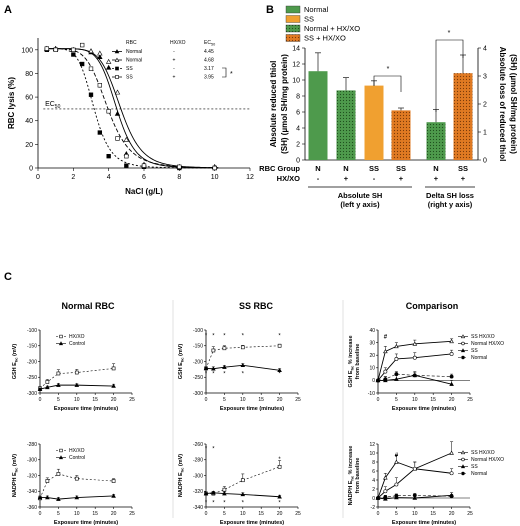 The width and height of the screenshot is (520, 526). What do you see at coordinates (198, 508) in the screenshot?
I see `y-tick-label: -340` at bounding box center [198, 508].